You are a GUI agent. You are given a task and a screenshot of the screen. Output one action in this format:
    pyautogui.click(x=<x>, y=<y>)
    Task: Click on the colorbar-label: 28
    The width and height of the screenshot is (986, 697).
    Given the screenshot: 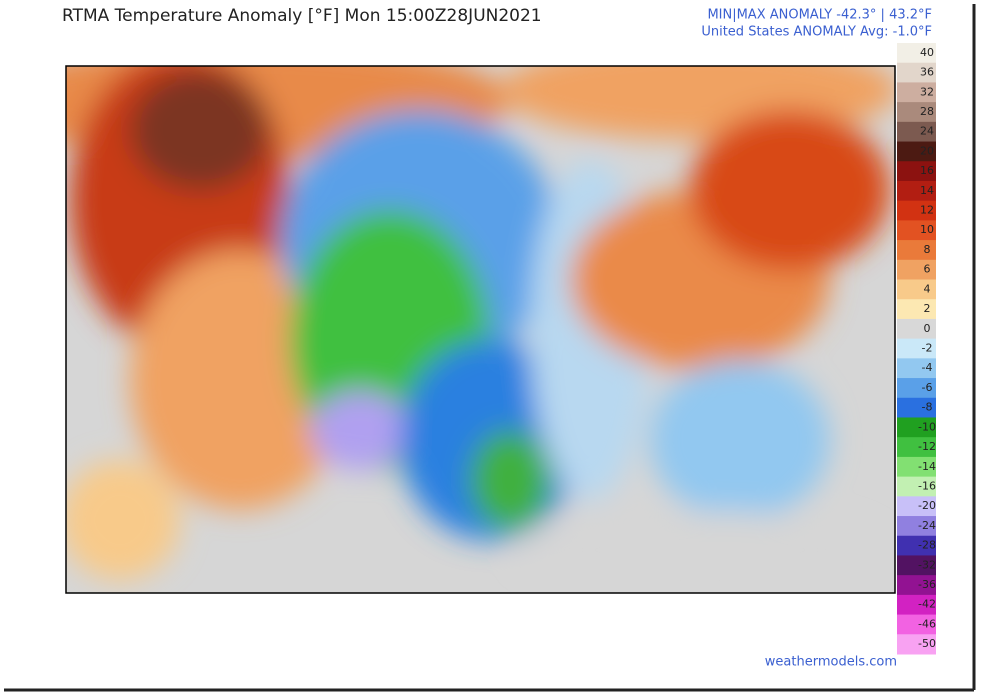 What is the action you would take?
    pyautogui.click(x=927, y=111)
    